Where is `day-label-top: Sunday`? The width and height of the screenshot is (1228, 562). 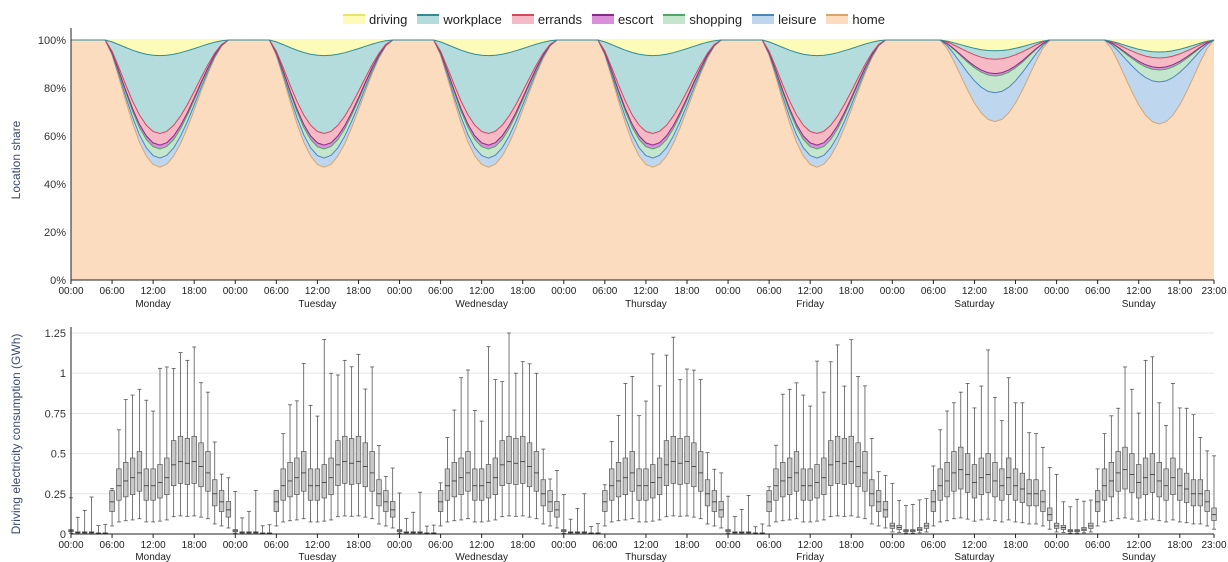
day-label-top: Sunday is located at coordinates (1139, 304).